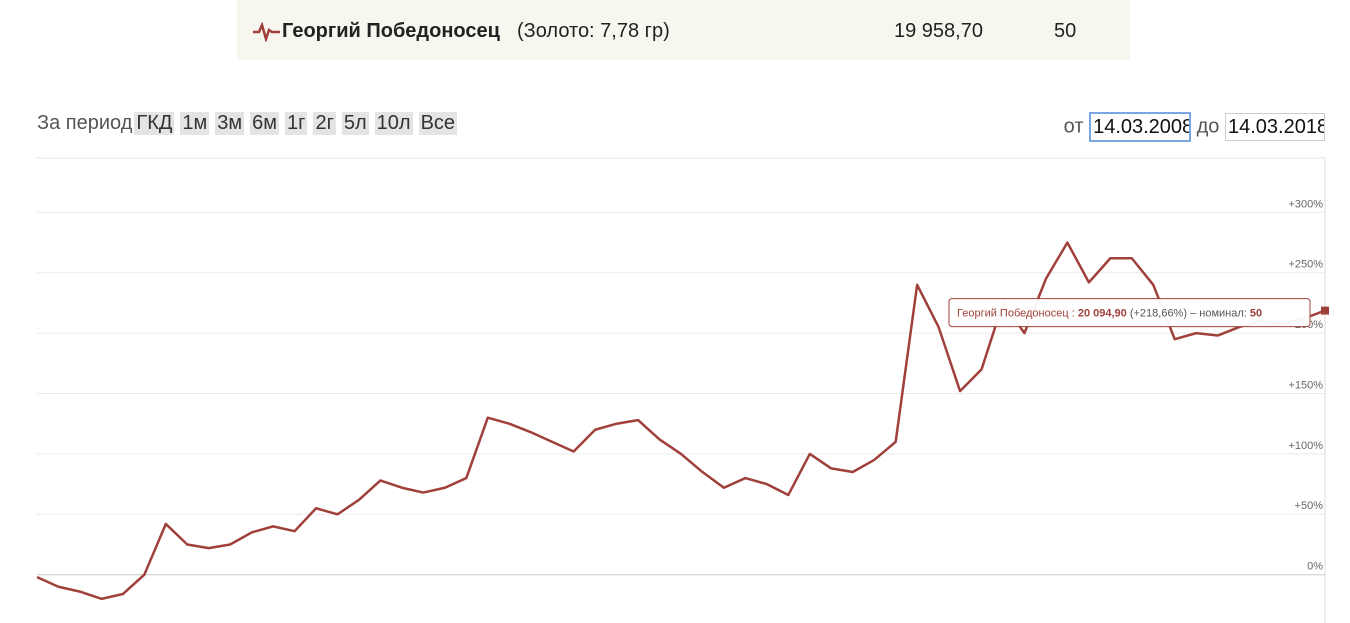 The image size is (1350, 623). I want to click on period-button: 6м, so click(265, 123).